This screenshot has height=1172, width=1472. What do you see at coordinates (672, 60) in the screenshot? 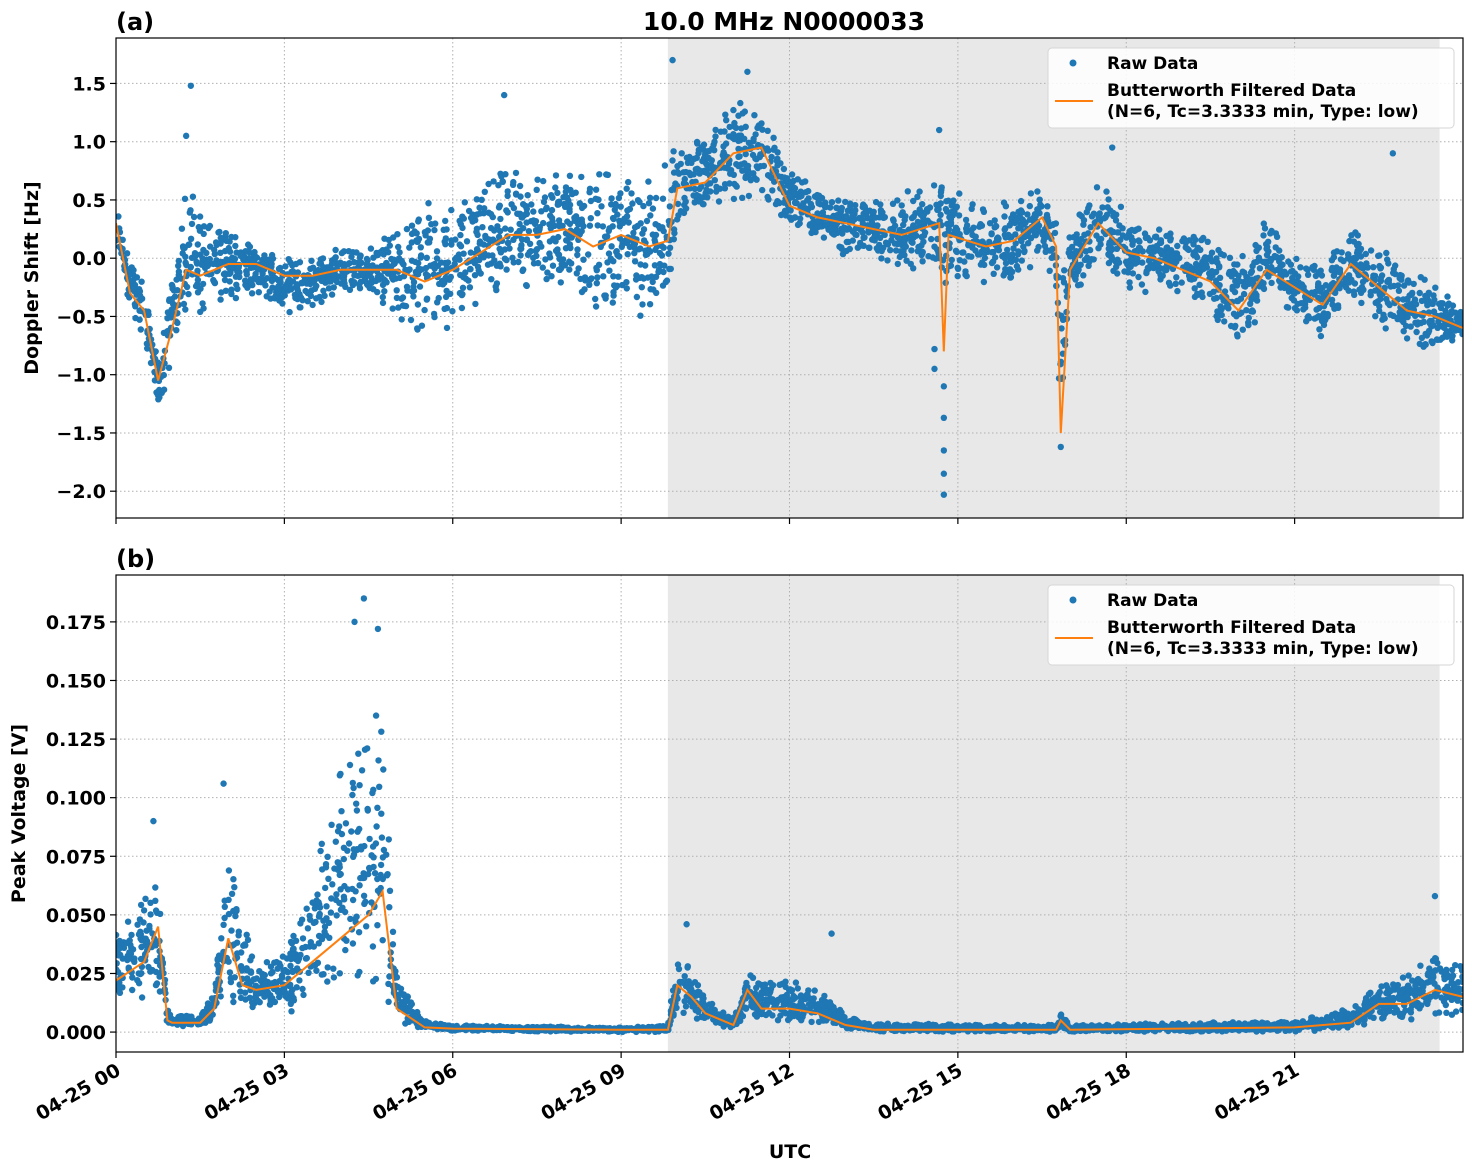
I see `raw-data-outlier` at bounding box center [672, 60].